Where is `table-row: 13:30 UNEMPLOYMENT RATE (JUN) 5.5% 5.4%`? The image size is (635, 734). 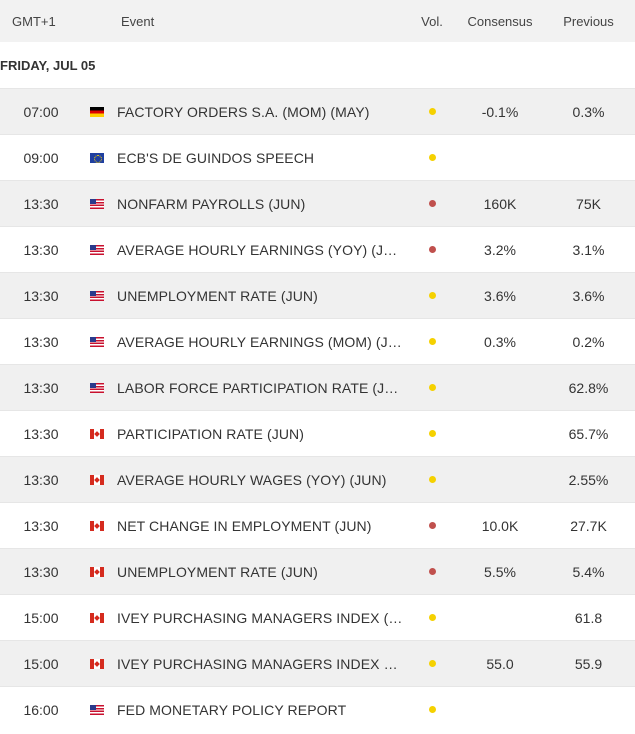
table-row: 13:30 UNEMPLOYMENT RATE (JUN) 5.5% 5.4% is located at coordinates (317, 571).